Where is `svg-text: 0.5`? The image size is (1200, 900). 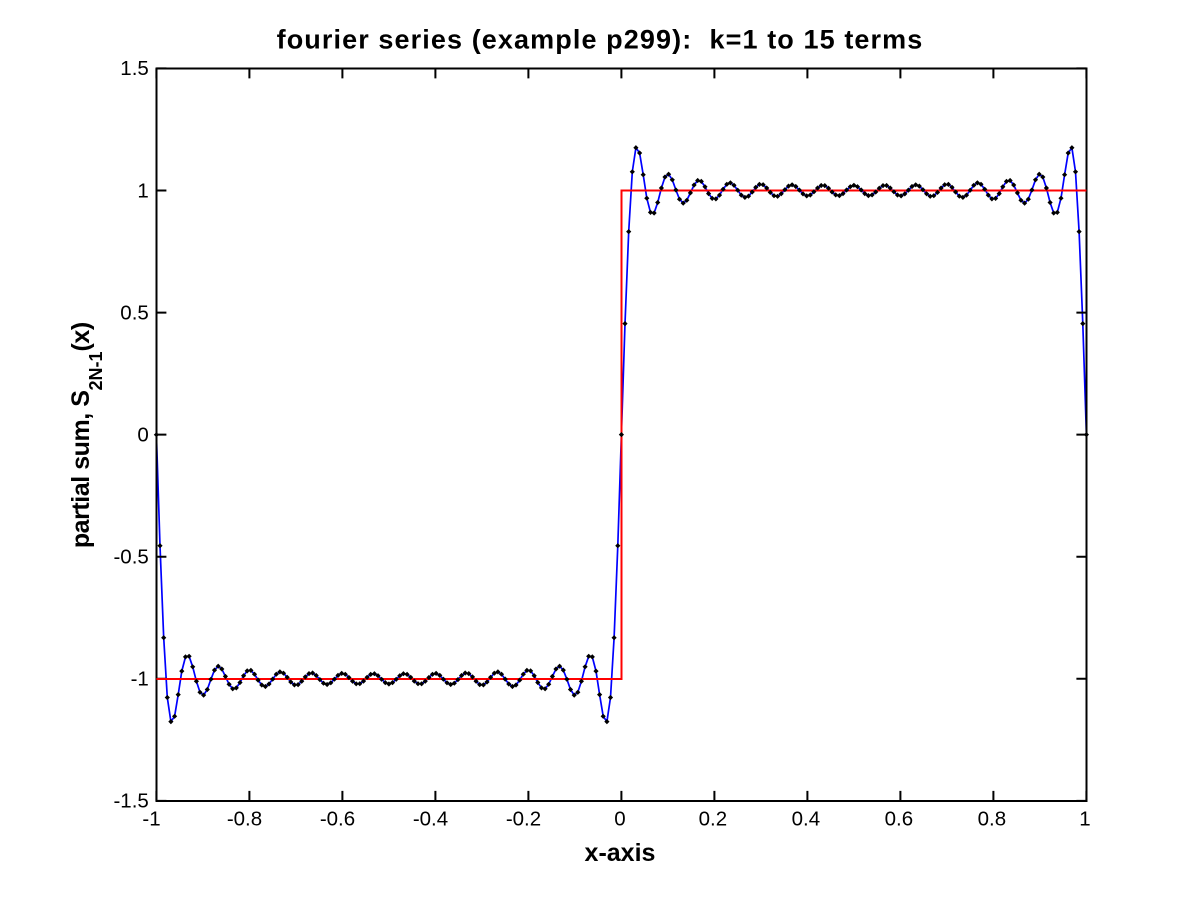 svg-text: 0.5 is located at coordinates (134, 312).